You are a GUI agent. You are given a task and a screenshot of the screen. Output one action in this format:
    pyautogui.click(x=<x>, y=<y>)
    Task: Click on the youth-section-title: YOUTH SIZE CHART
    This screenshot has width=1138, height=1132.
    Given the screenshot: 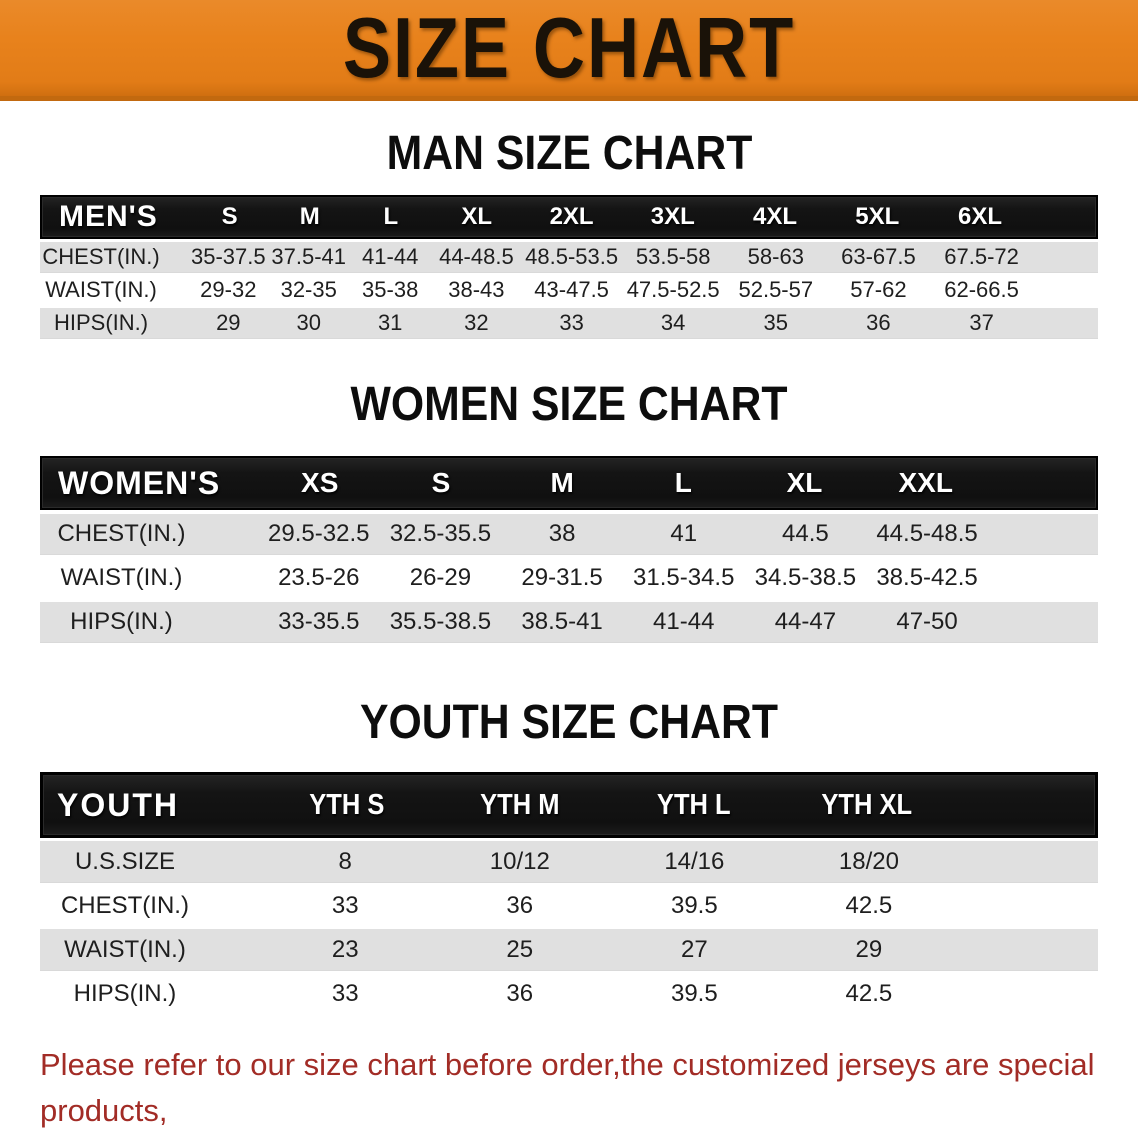 What is the action you would take?
    pyautogui.click(x=568, y=721)
    